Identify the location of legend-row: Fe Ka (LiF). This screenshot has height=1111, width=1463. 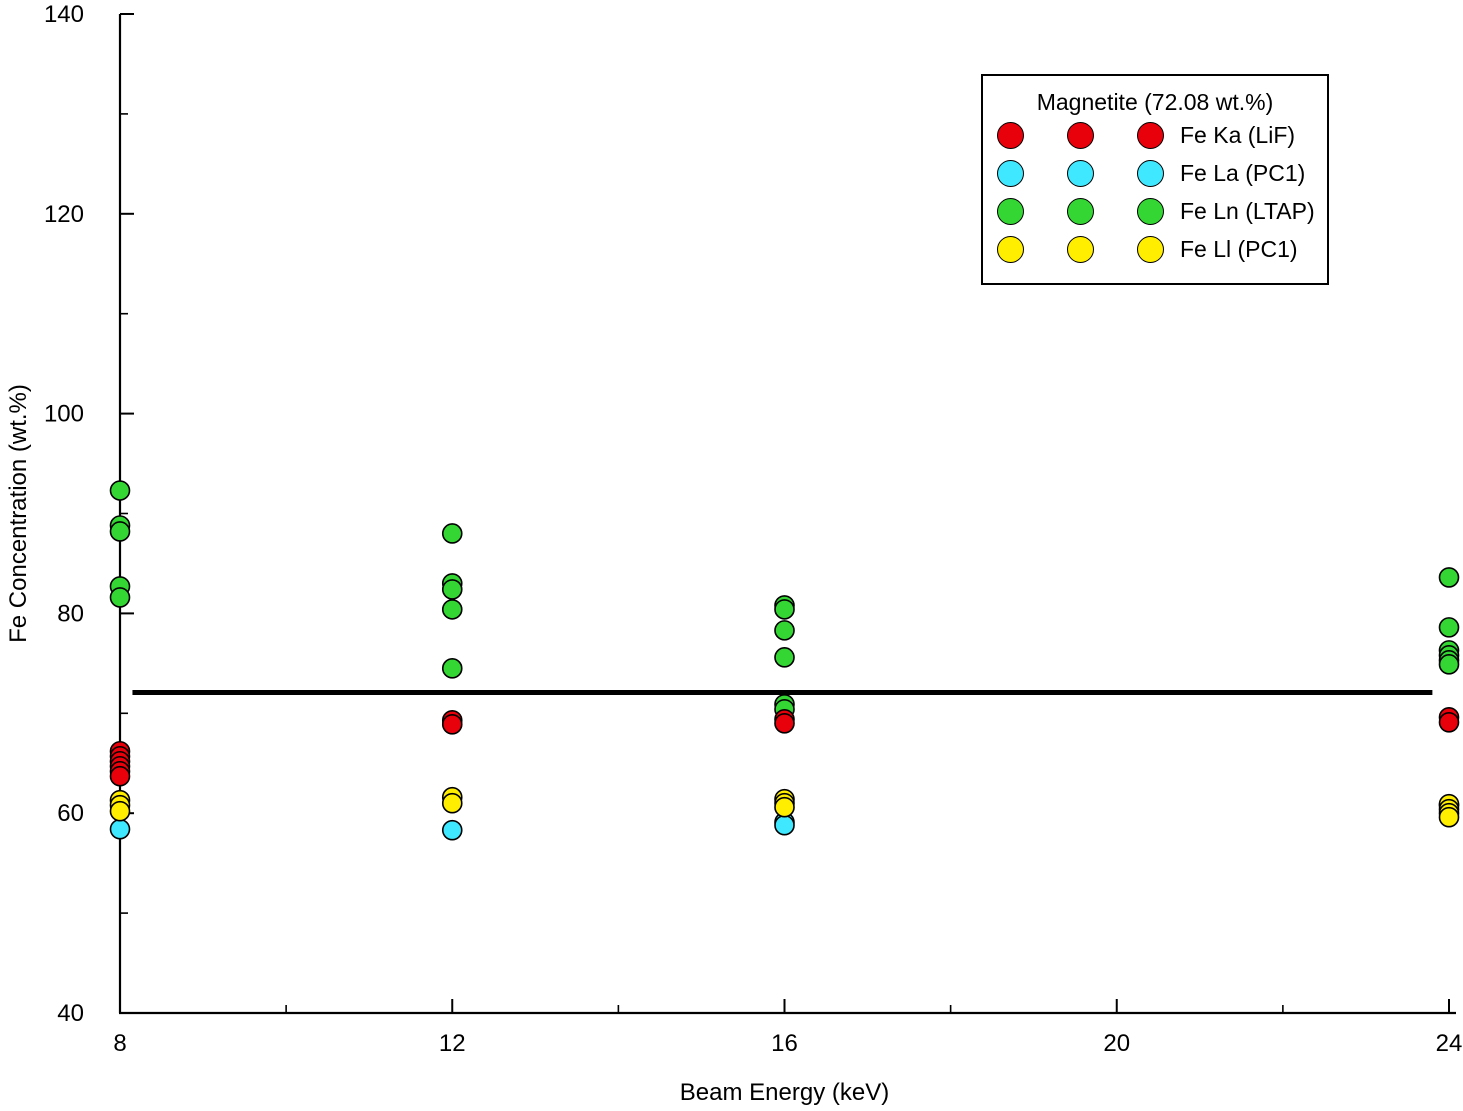
(1155, 135).